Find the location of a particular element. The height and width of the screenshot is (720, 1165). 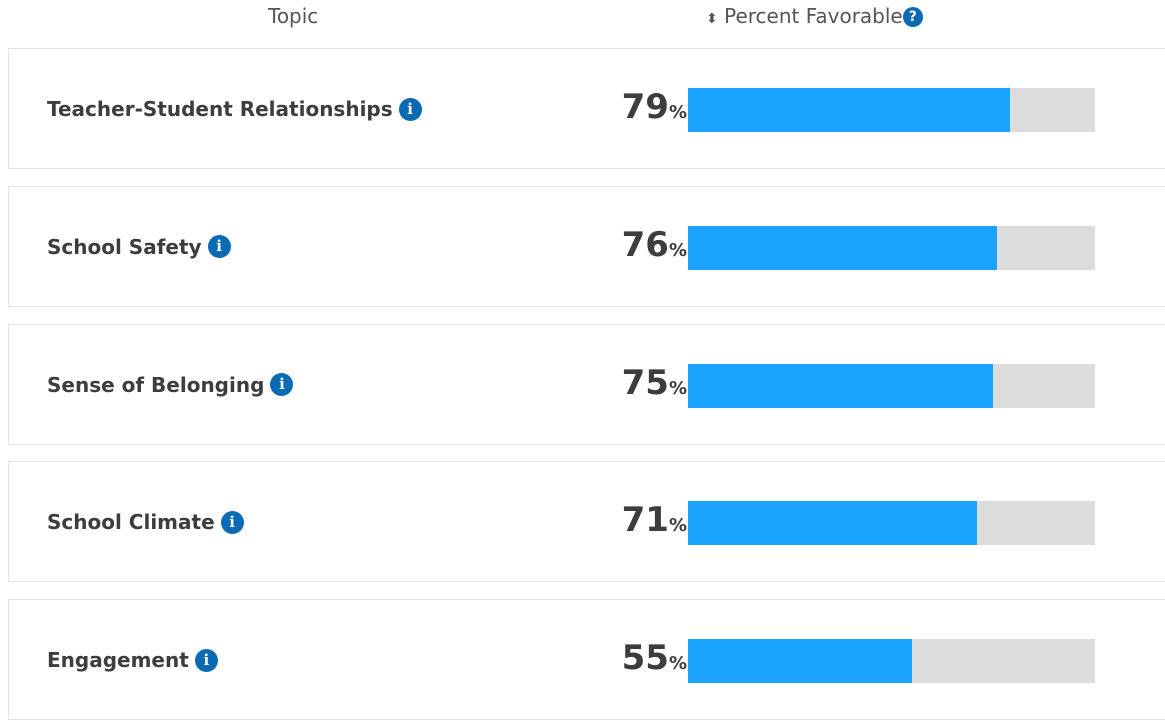

column-header-text: Percent Favorable is located at coordinates (813, 16).